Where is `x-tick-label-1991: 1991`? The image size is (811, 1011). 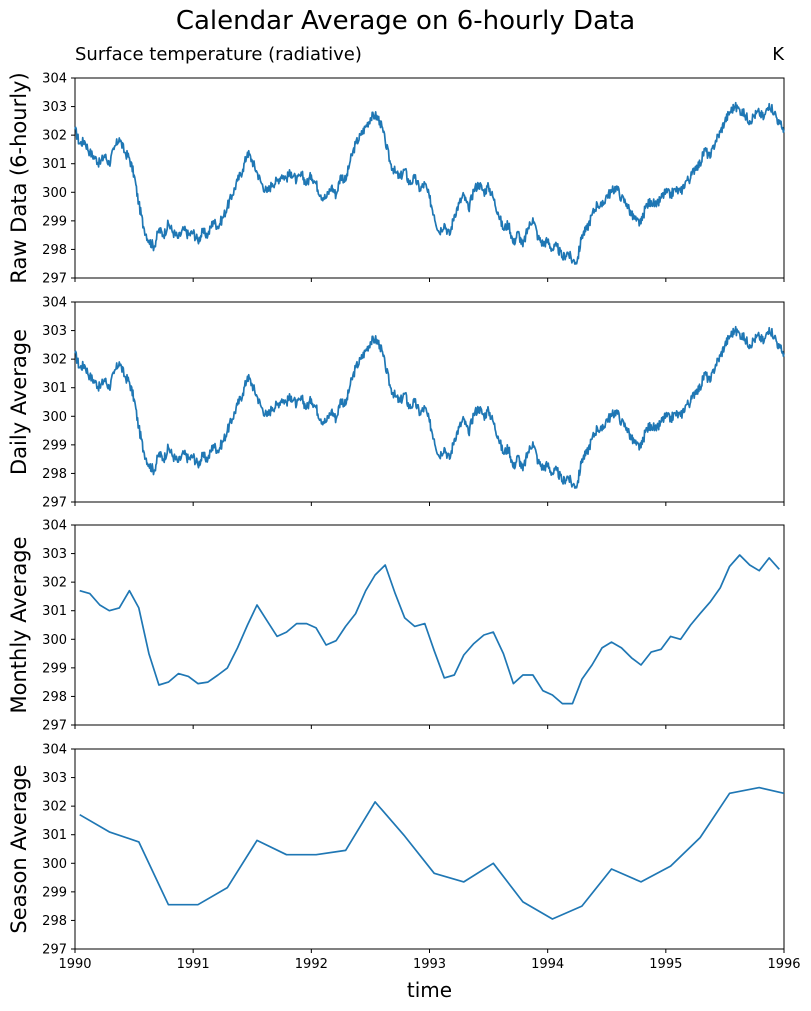 x-tick-label-1991: 1991 is located at coordinates (193, 964).